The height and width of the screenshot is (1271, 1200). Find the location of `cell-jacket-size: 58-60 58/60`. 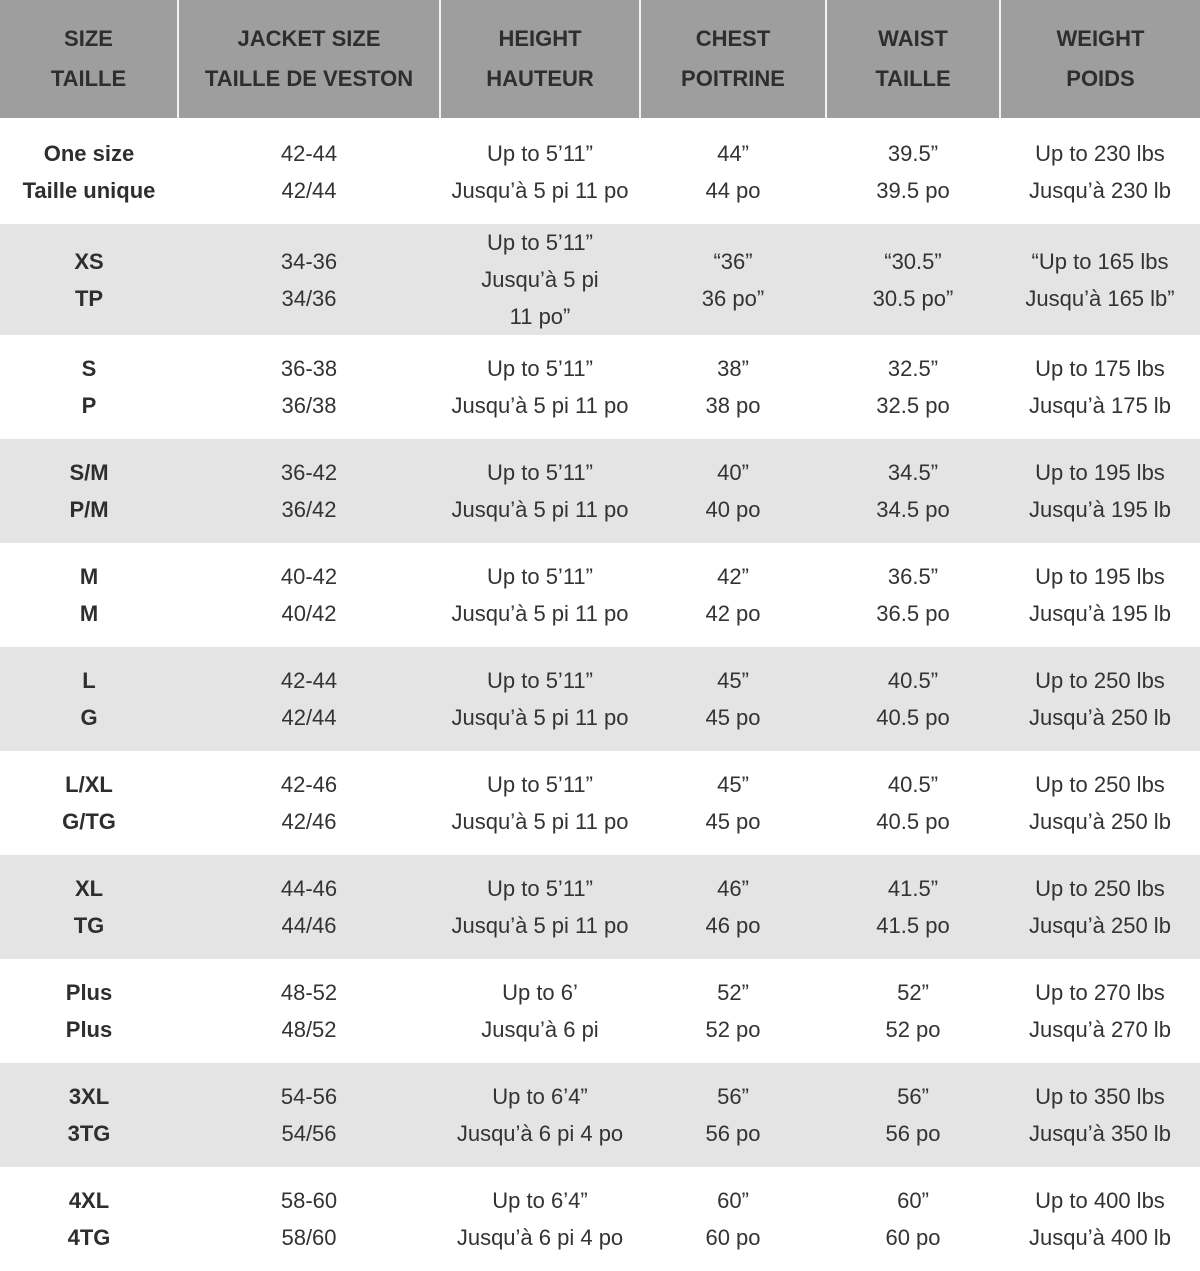

cell-jacket-size: 58-60 58/60 is located at coordinates (309, 1219).